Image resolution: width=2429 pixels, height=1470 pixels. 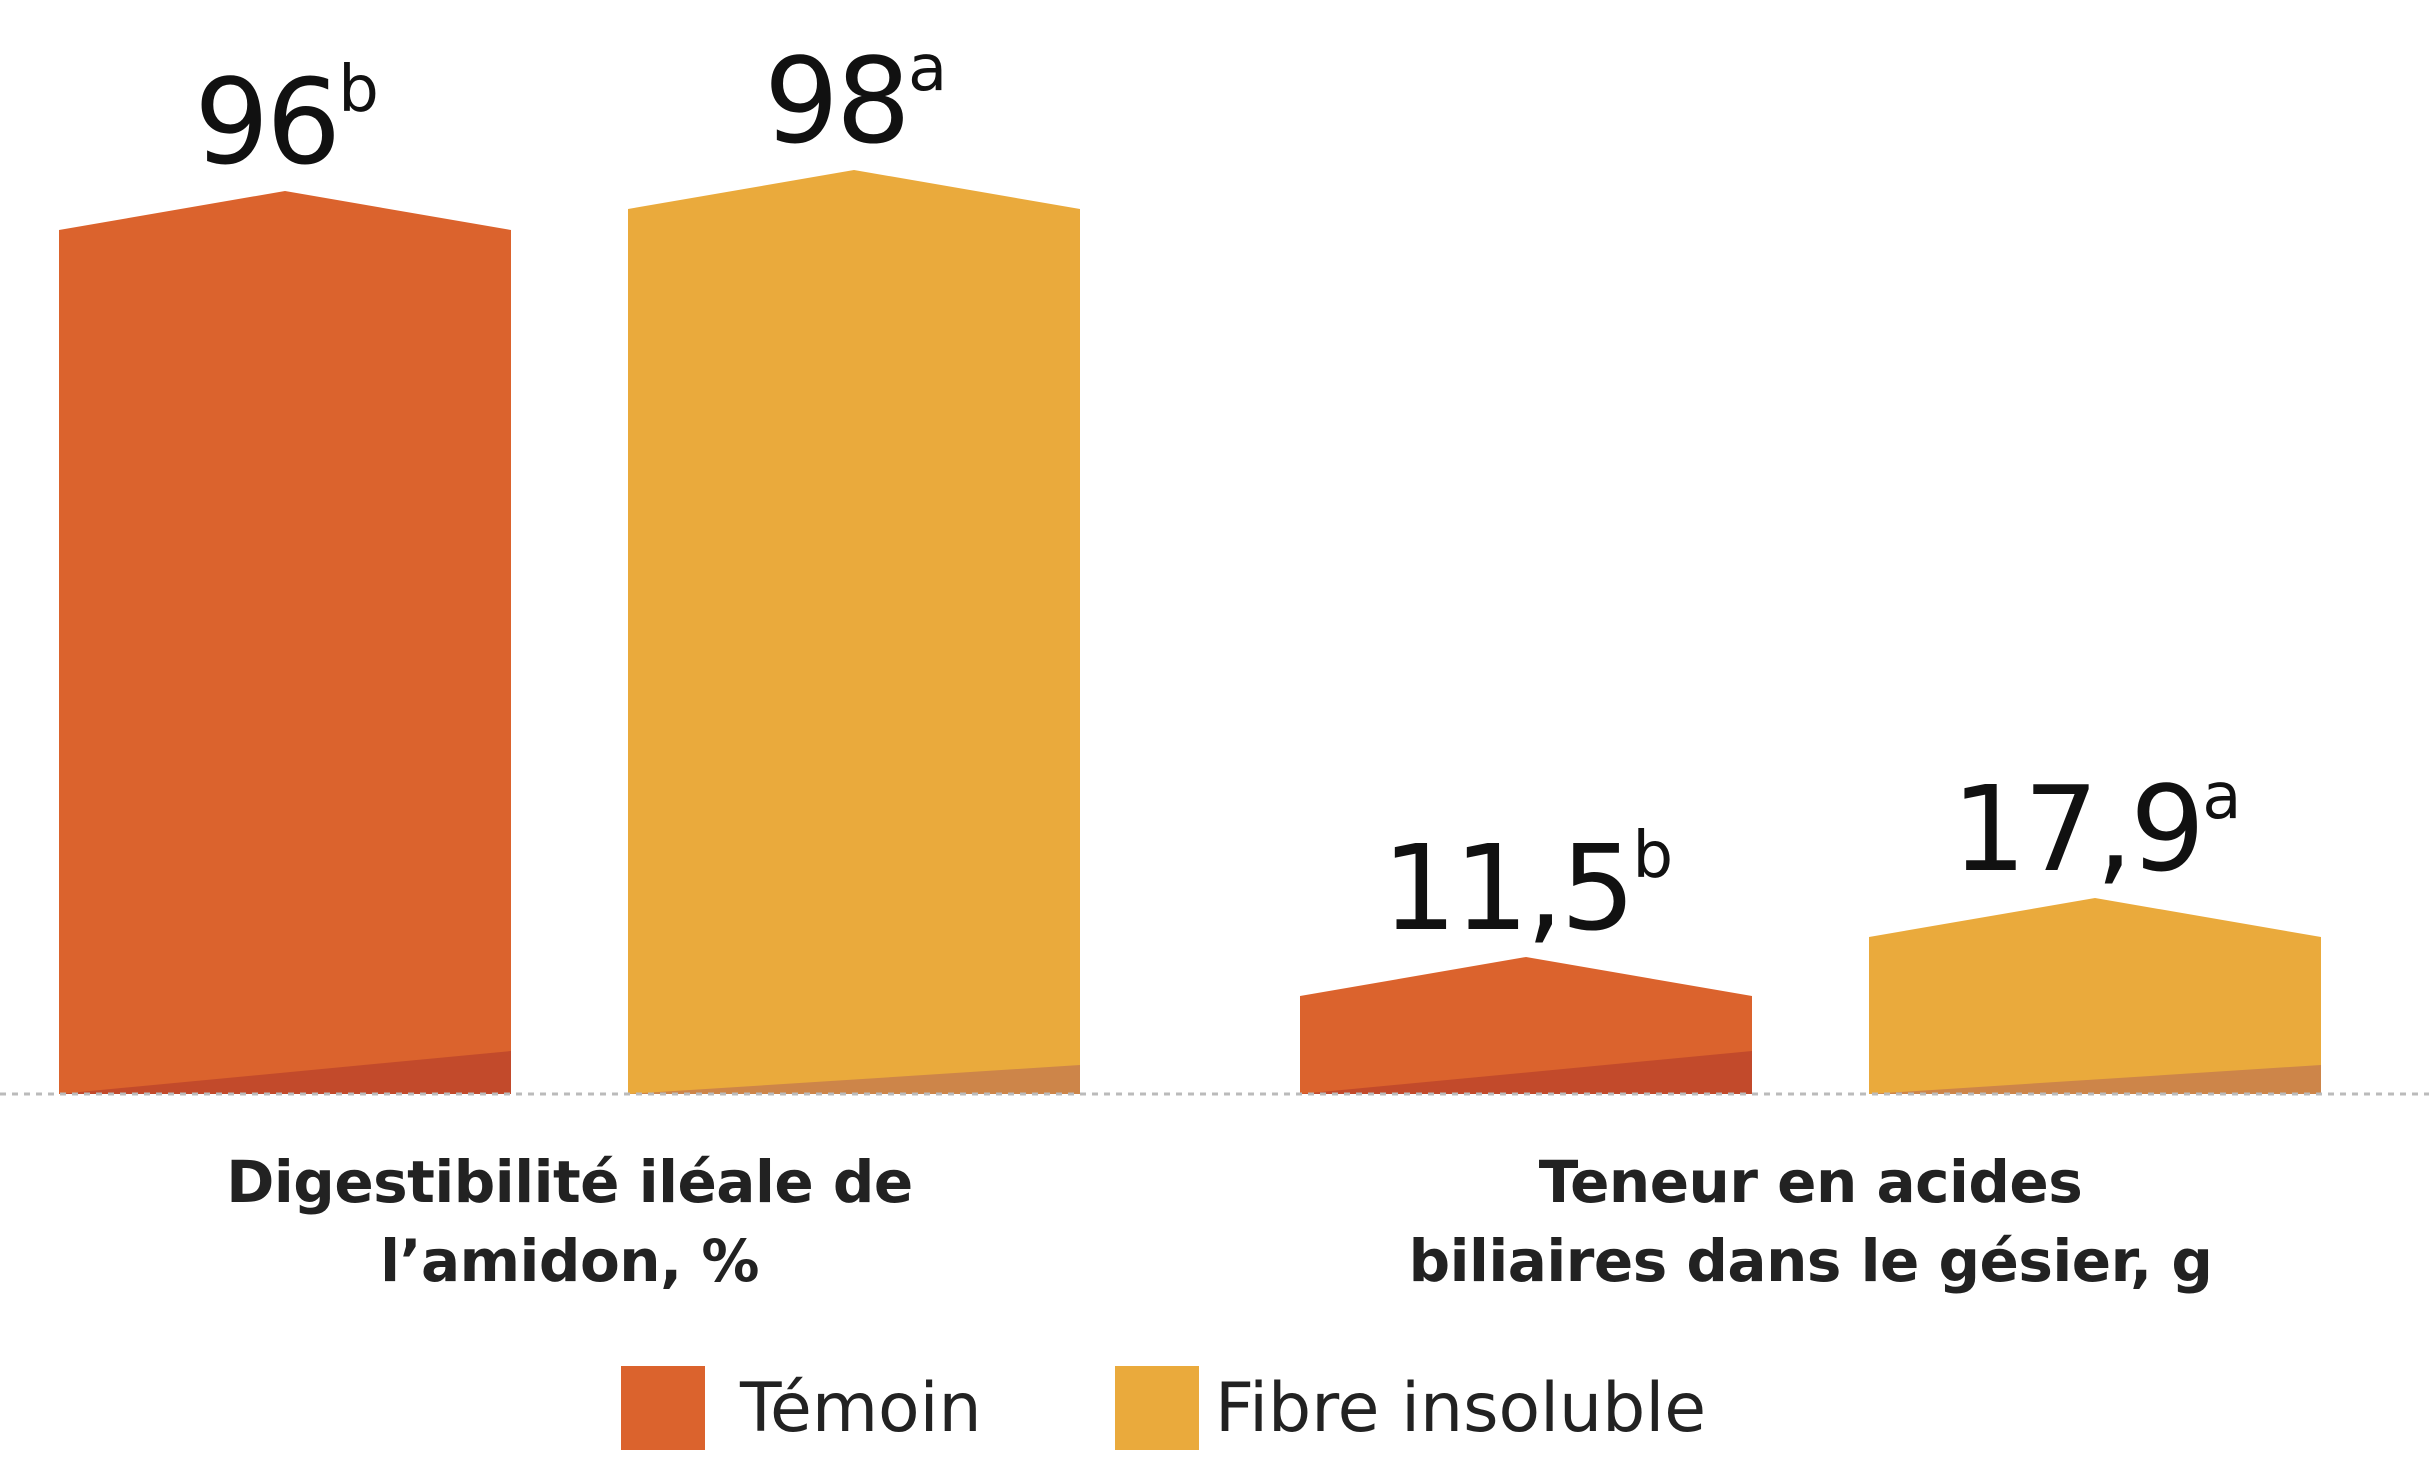 What do you see at coordinates (1811, 1182) in the screenshot?
I see `category-label-1-line-0: Teneur en acides` at bounding box center [1811, 1182].